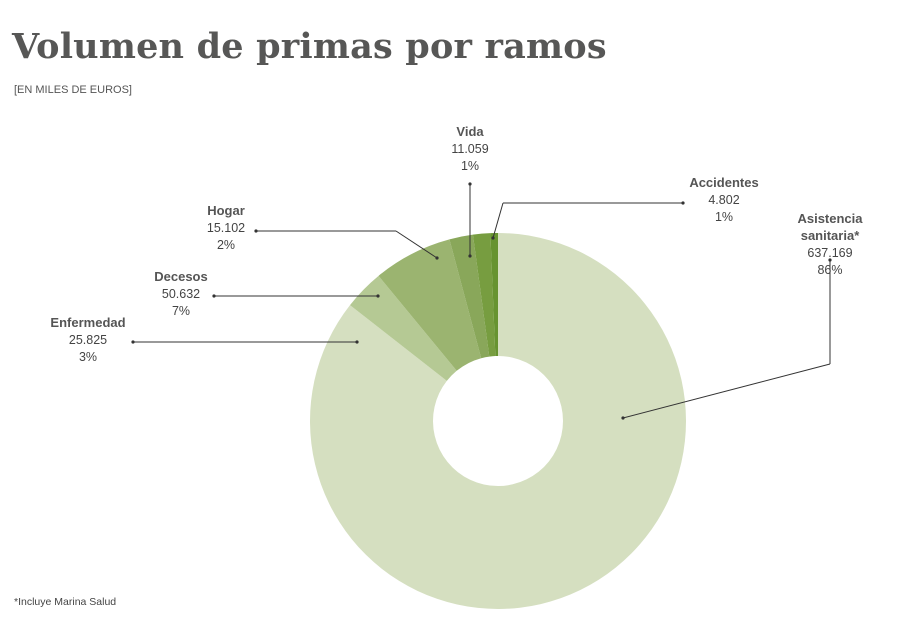 The image size is (920, 617). I want to click on slice-value-4: 11.059, so click(469, 149).